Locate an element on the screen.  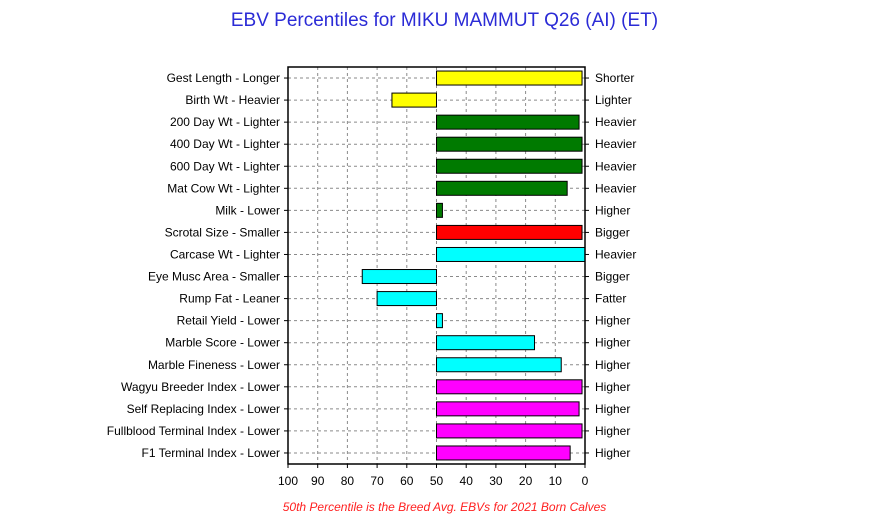
direction-label: Fatter is located at coordinates (610, 299).